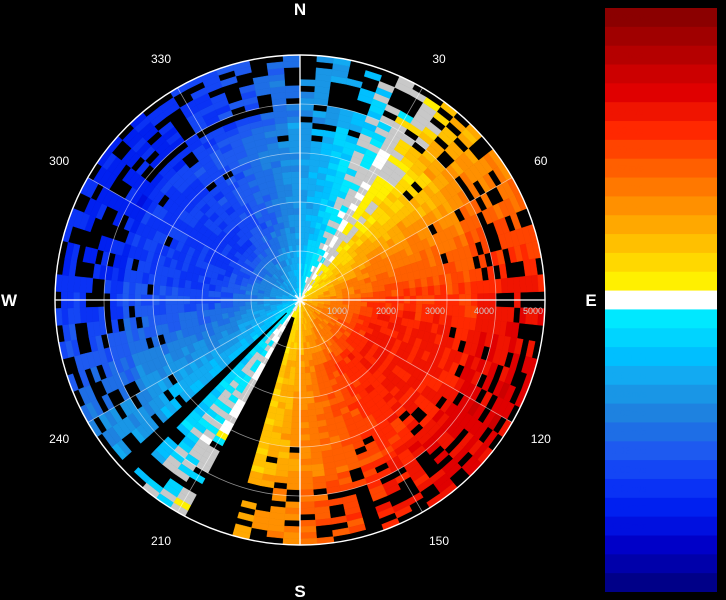 The width and height of the screenshot is (726, 600). What do you see at coordinates (626, 37) in the screenshot?
I see `legend-label: 9.33m/s` at bounding box center [626, 37].